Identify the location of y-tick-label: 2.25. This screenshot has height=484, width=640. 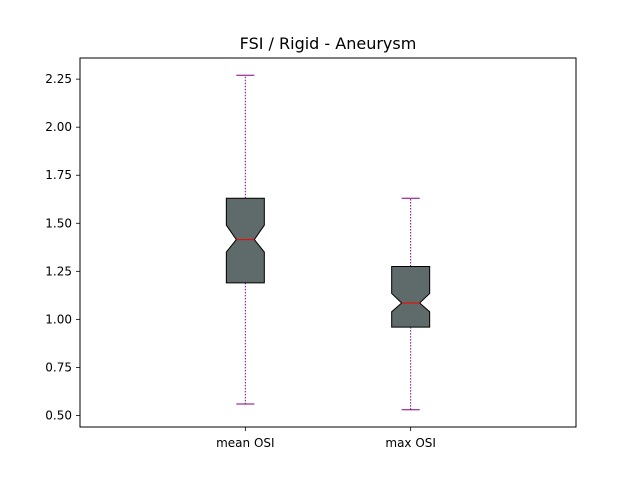
(58, 79).